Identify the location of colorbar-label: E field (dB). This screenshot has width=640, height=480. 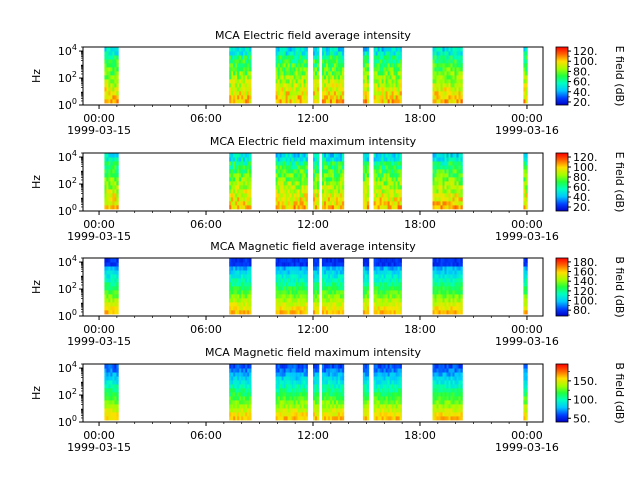
(619, 76).